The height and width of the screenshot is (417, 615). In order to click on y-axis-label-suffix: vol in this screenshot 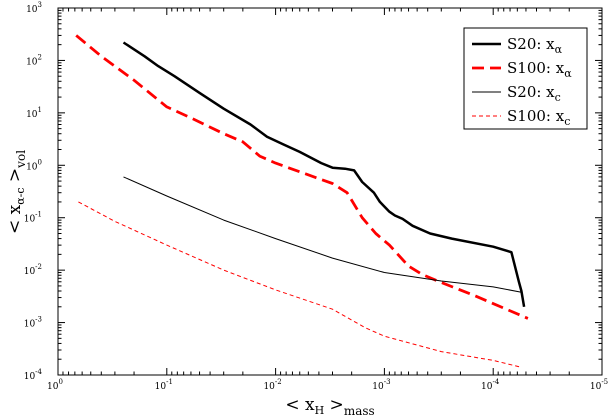, I will do `click(21, 159)`.